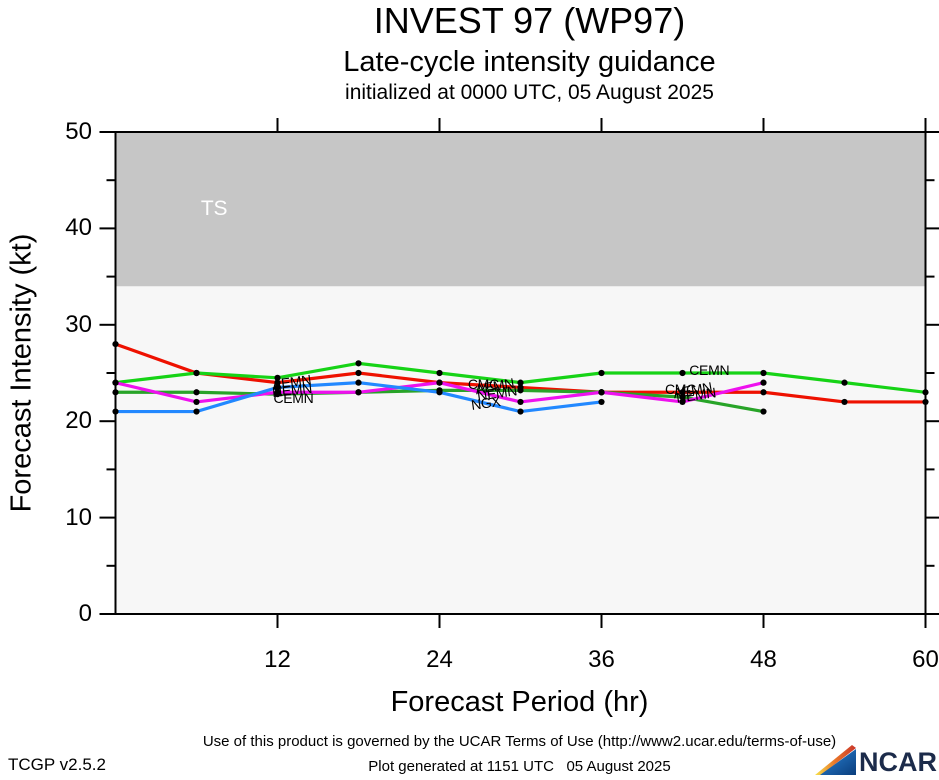 The image size is (939, 780). What do you see at coordinates (78, 324) in the screenshot?
I see `y-tick-label: 30` at bounding box center [78, 324].